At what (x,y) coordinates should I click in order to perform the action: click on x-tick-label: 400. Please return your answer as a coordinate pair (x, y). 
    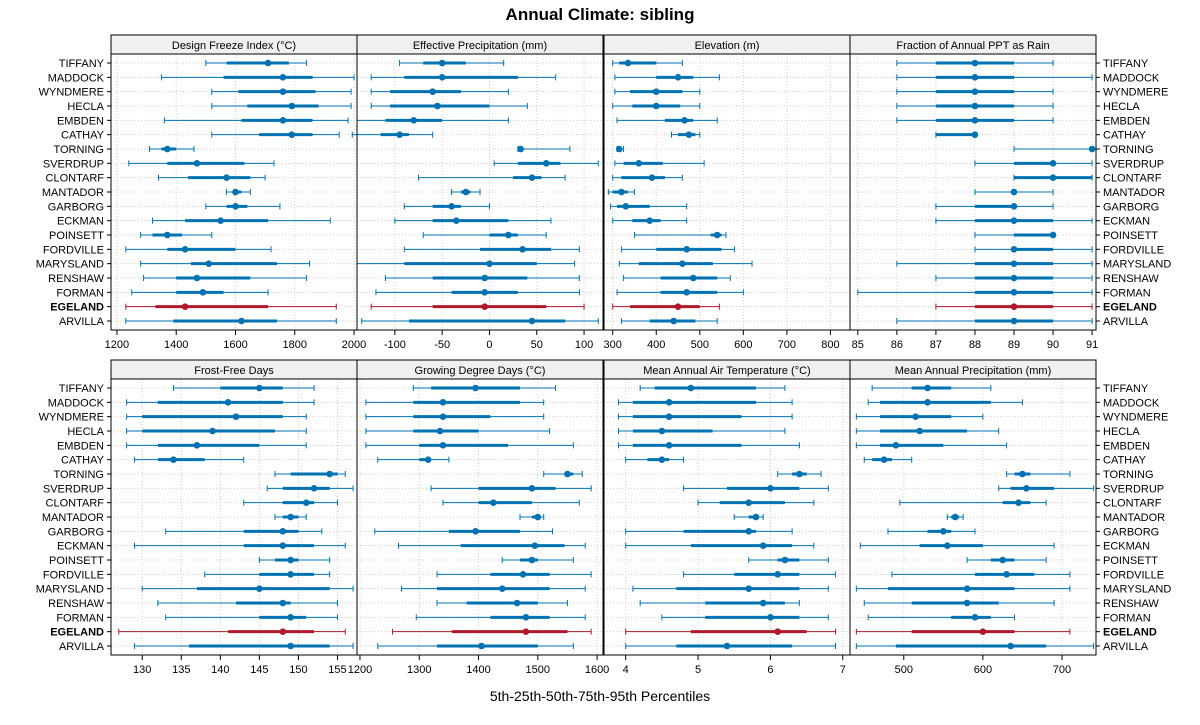
    Looking at the image, I should click on (656, 345).